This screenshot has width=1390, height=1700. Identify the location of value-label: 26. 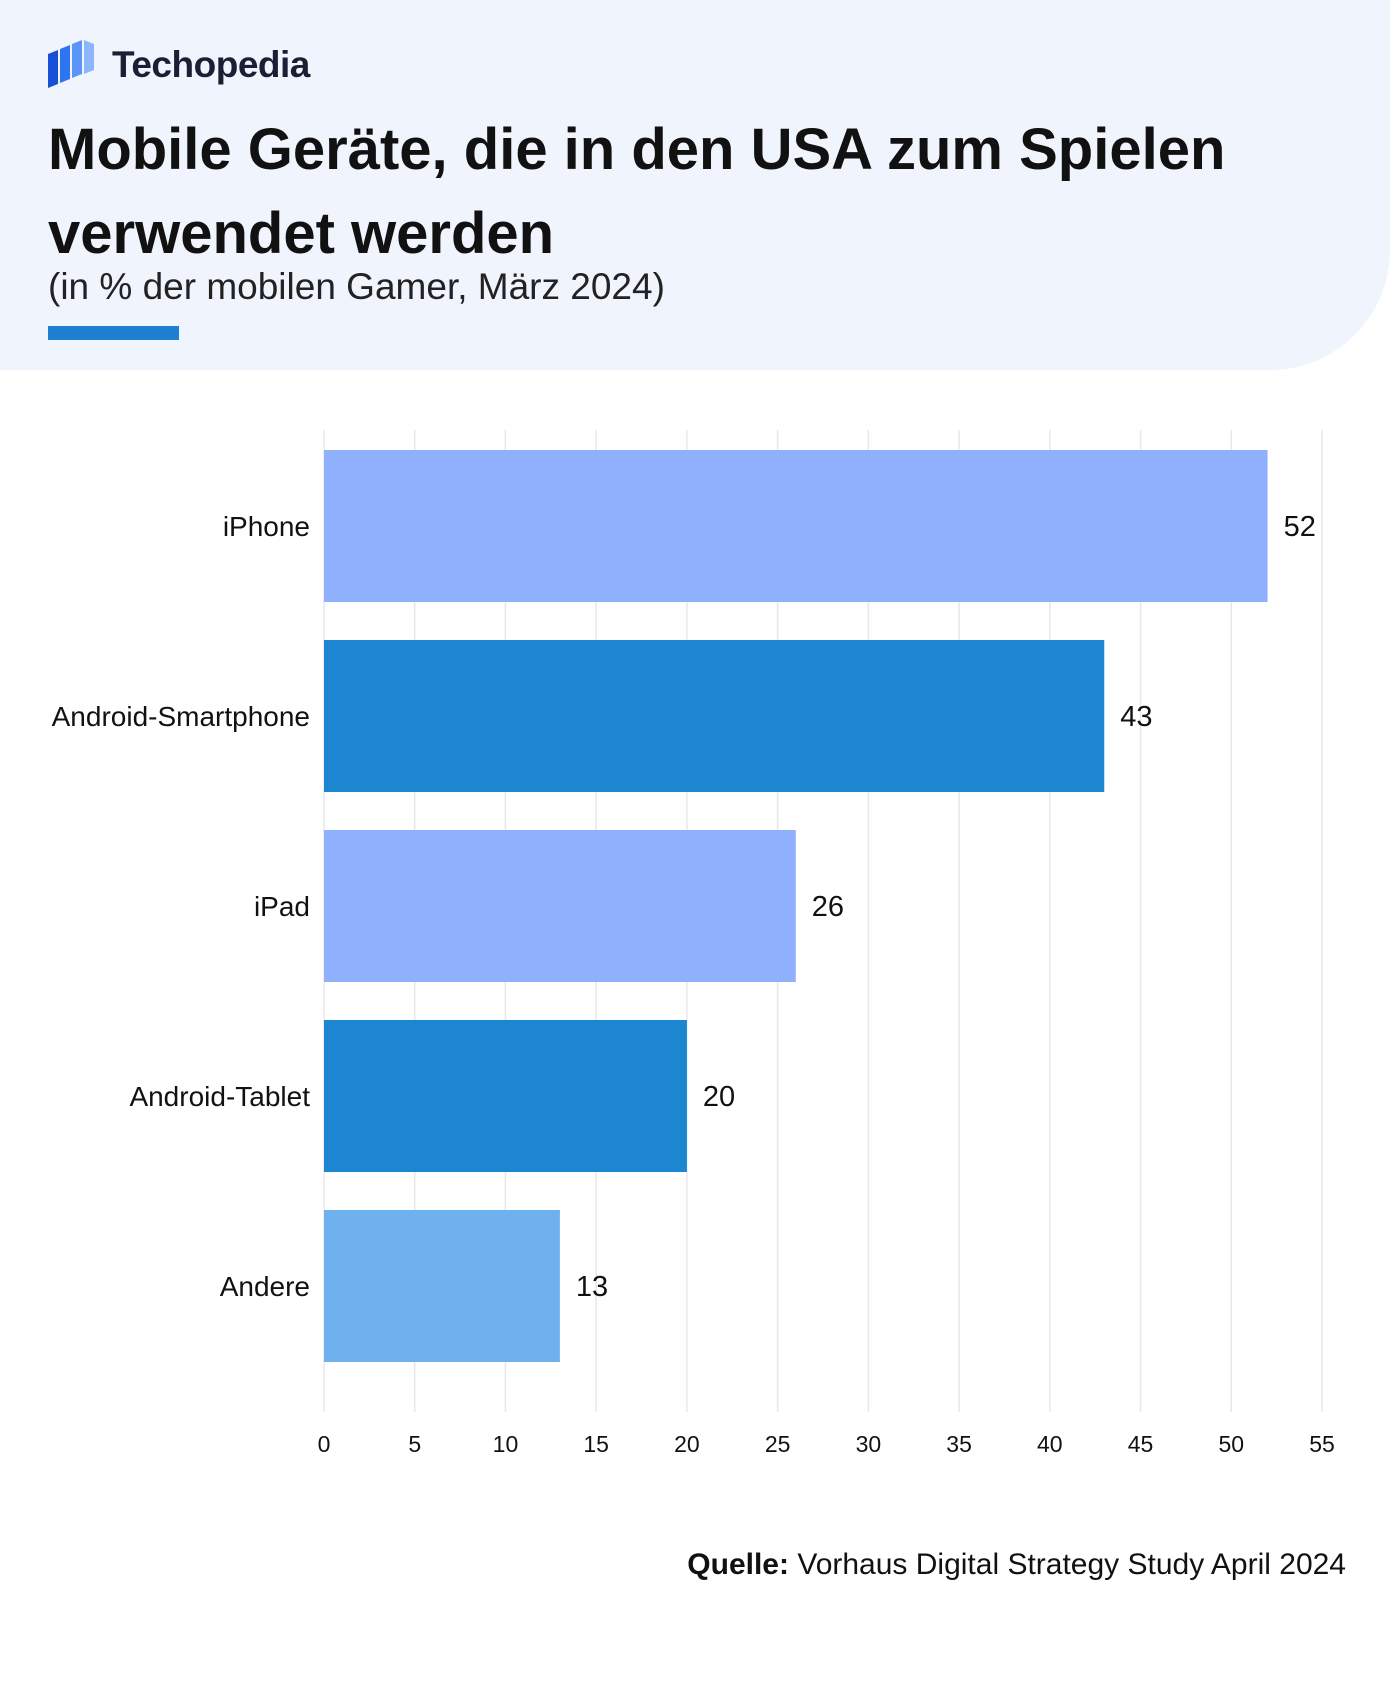
(828, 907).